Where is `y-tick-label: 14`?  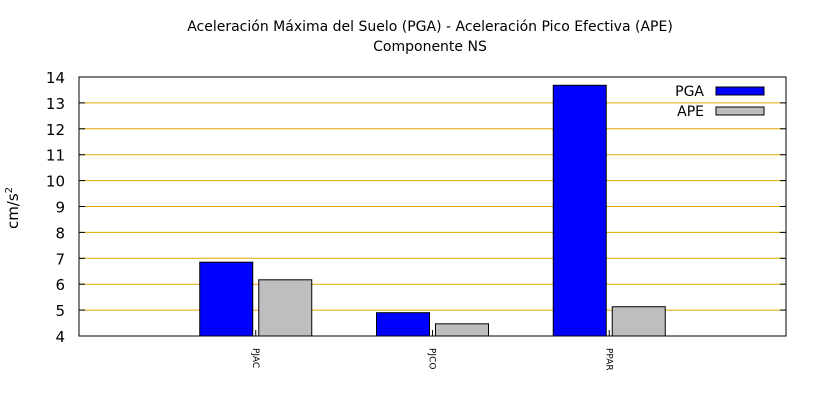 y-tick-label: 14 is located at coordinates (55, 78).